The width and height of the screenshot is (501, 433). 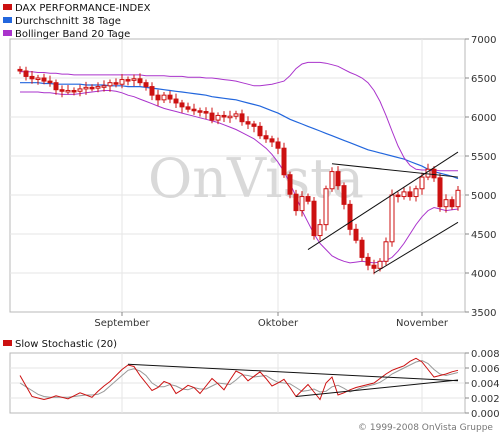 I want to click on main-y-ticks: 7000 6500 6000 5500 5000 4500 4000 3500, so click(x=480, y=177).